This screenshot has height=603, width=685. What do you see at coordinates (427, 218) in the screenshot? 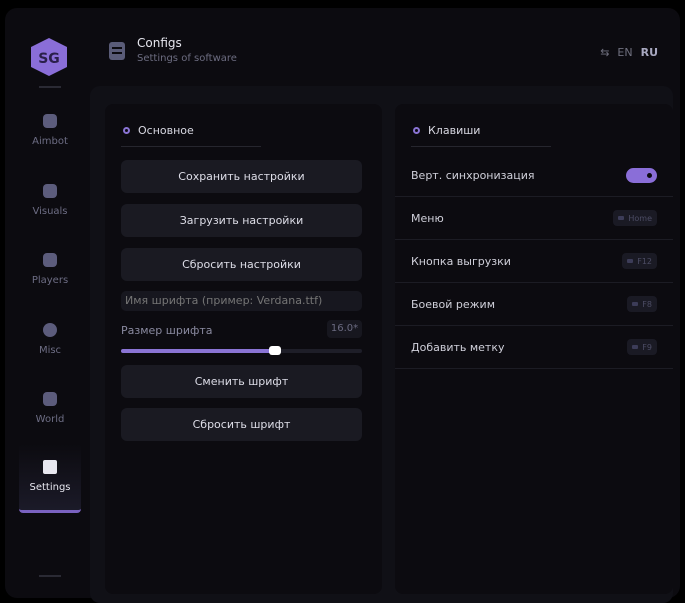
I see `bind-label: Меню` at bounding box center [427, 218].